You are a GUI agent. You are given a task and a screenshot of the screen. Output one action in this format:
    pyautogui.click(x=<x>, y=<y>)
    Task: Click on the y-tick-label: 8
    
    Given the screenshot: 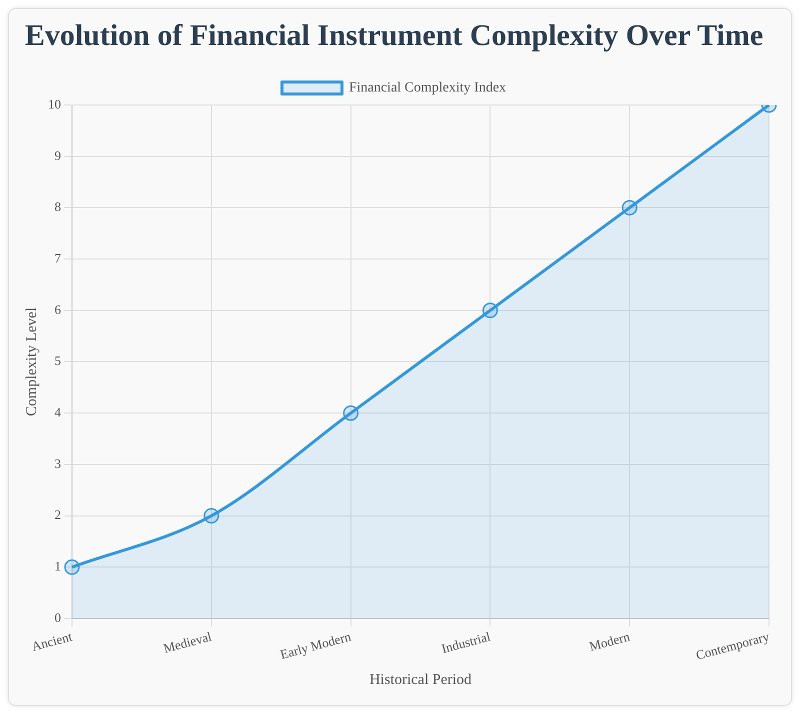 What is the action you would take?
    pyautogui.click(x=57, y=206)
    